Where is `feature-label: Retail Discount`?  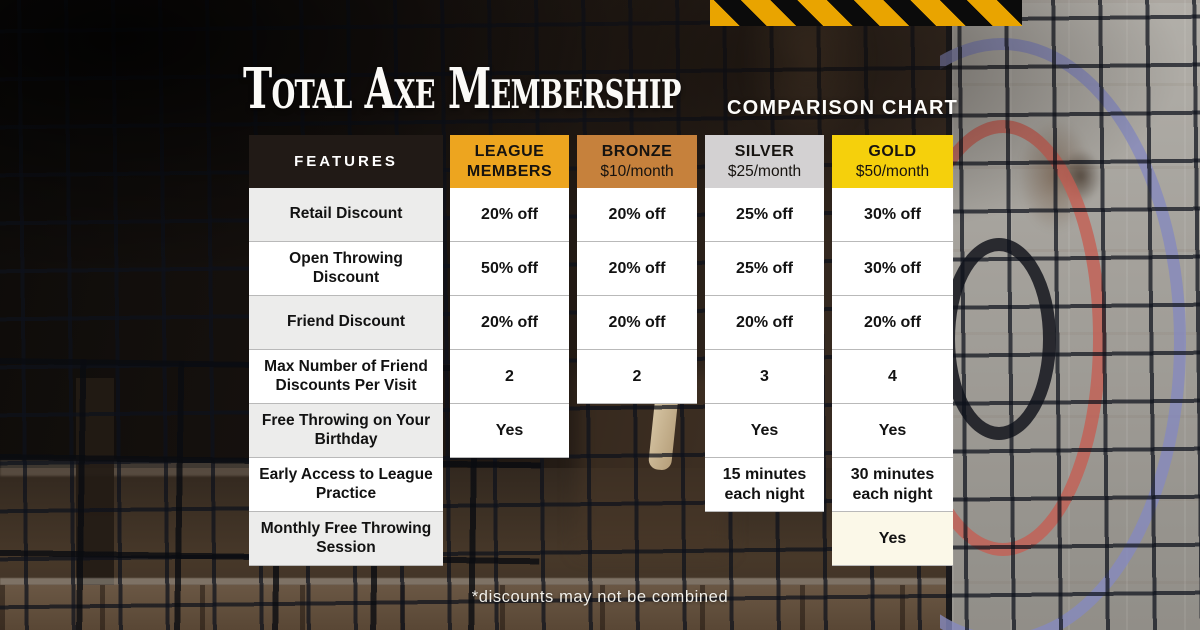
feature-label: Retail Discount is located at coordinates (346, 215).